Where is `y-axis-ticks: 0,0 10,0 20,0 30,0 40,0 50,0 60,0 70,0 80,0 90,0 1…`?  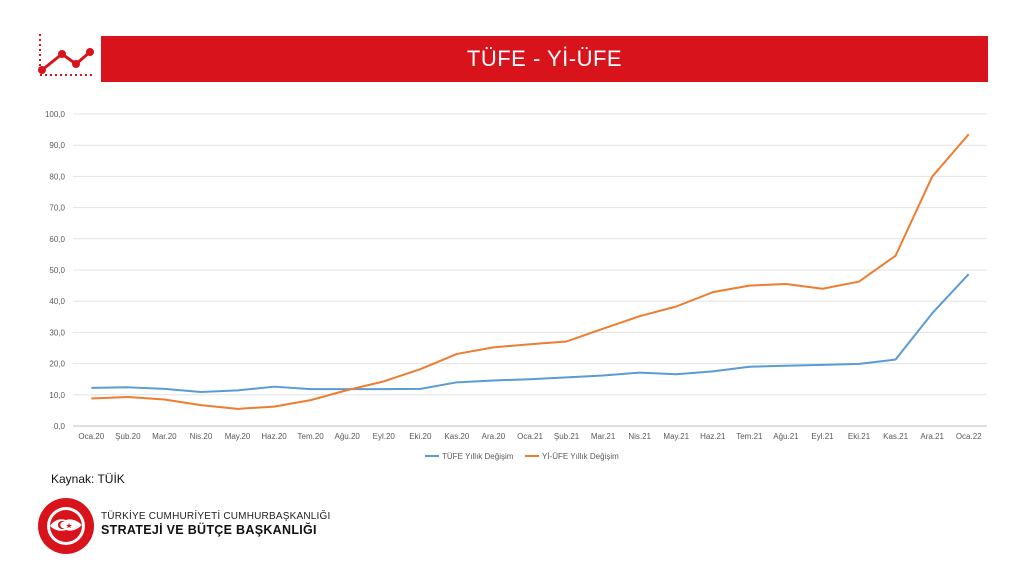
y-axis-ticks: 0,0 10,0 20,0 30,0 40,0 50,0 60,0 70,0 80,0 90,0 1… is located at coordinates (55, 270).